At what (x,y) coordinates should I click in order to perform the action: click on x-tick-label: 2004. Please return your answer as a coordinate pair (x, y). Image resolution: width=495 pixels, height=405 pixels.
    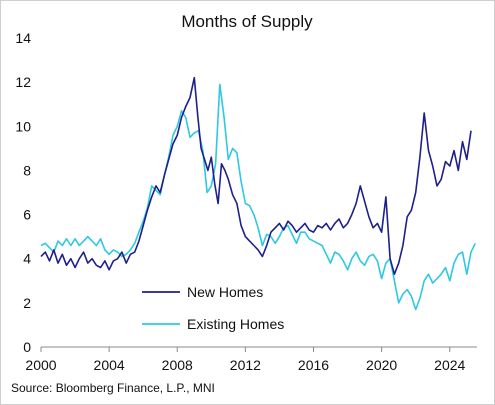
    Looking at the image, I should click on (109, 365).